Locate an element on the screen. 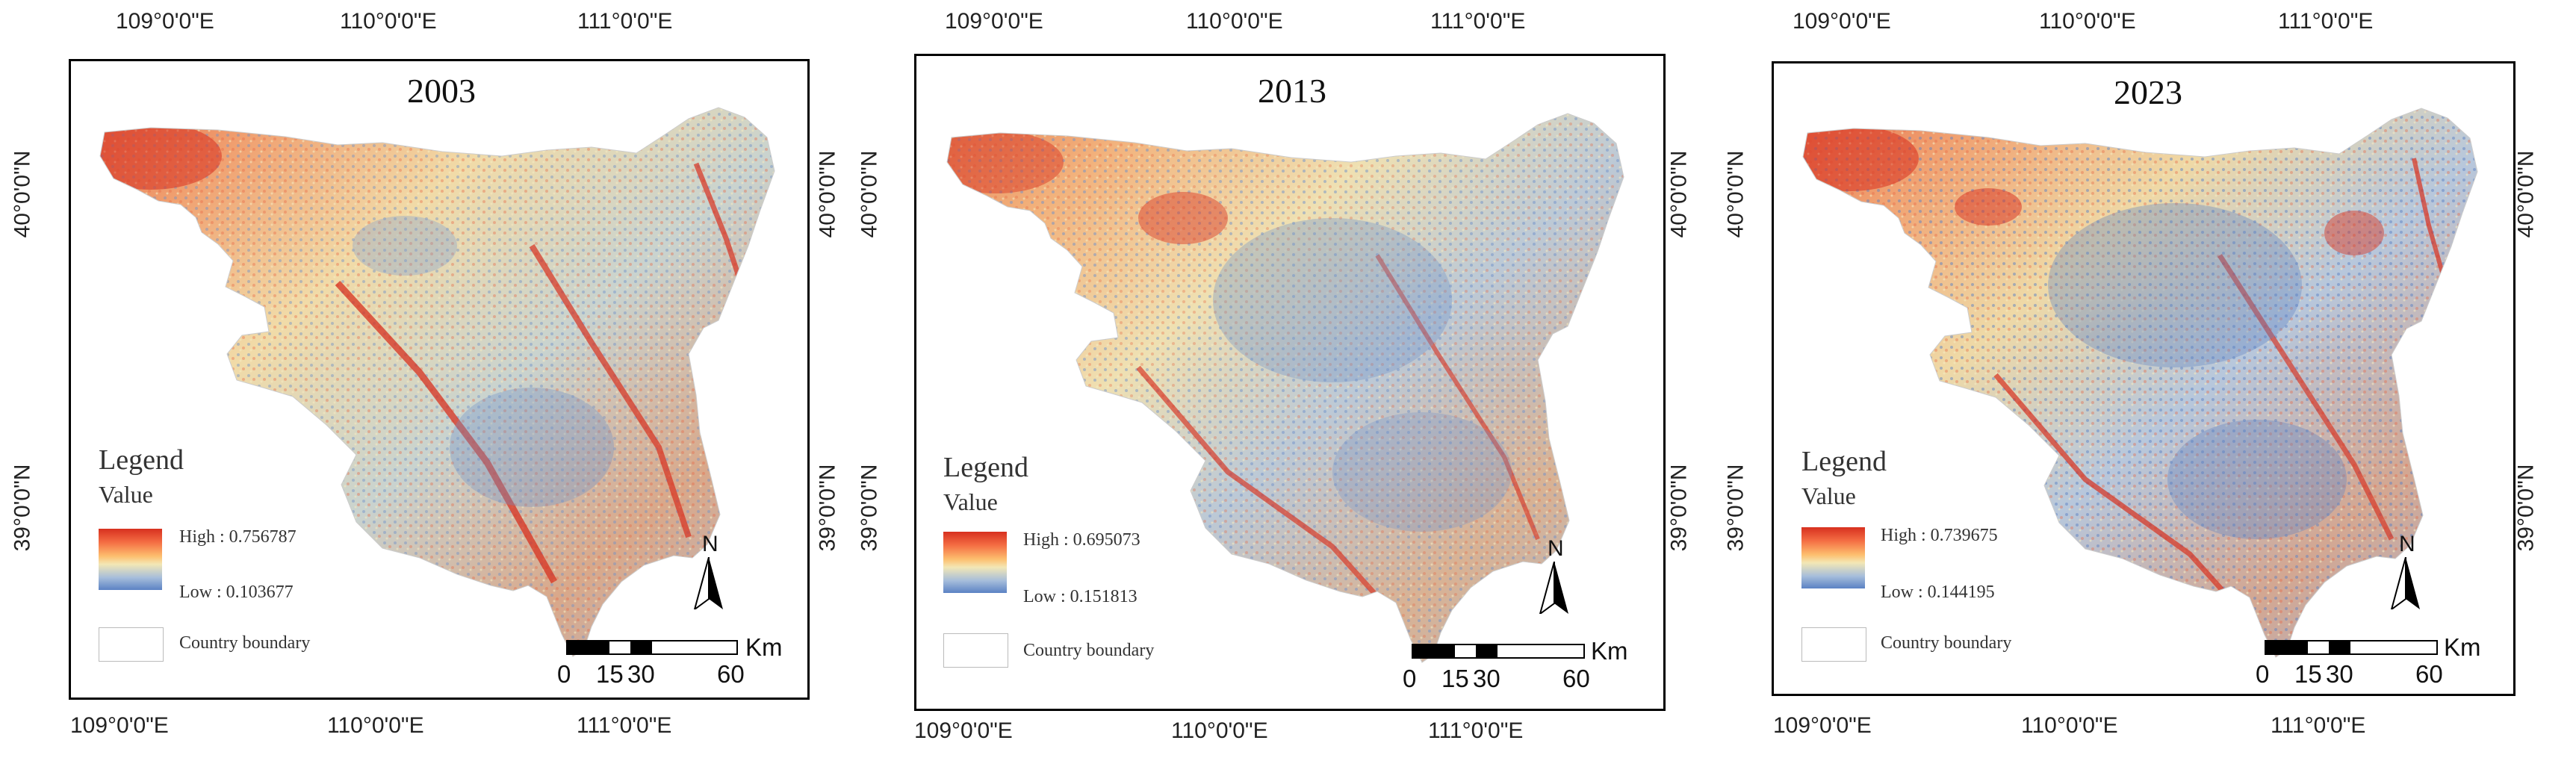  legend-low-value: Low : 0.103677 is located at coordinates (237, 592).